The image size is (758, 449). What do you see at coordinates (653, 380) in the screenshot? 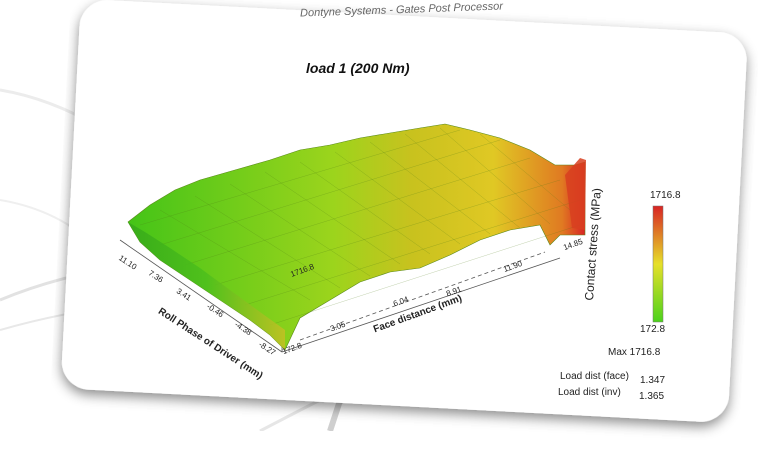
I see `load-dist-face-value: 1.347` at bounding box center [653, 380].